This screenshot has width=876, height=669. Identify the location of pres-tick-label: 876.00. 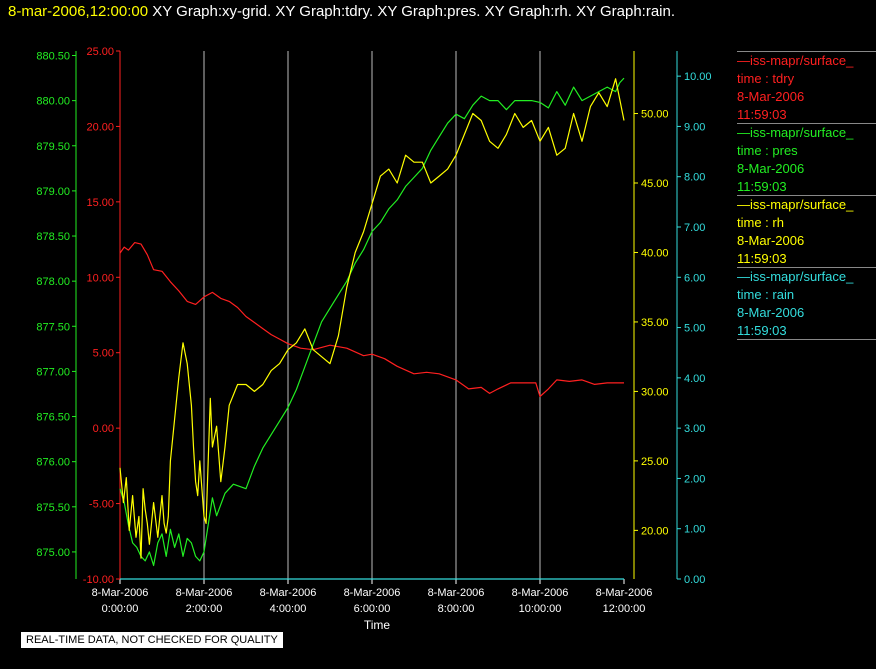
(53, 463).